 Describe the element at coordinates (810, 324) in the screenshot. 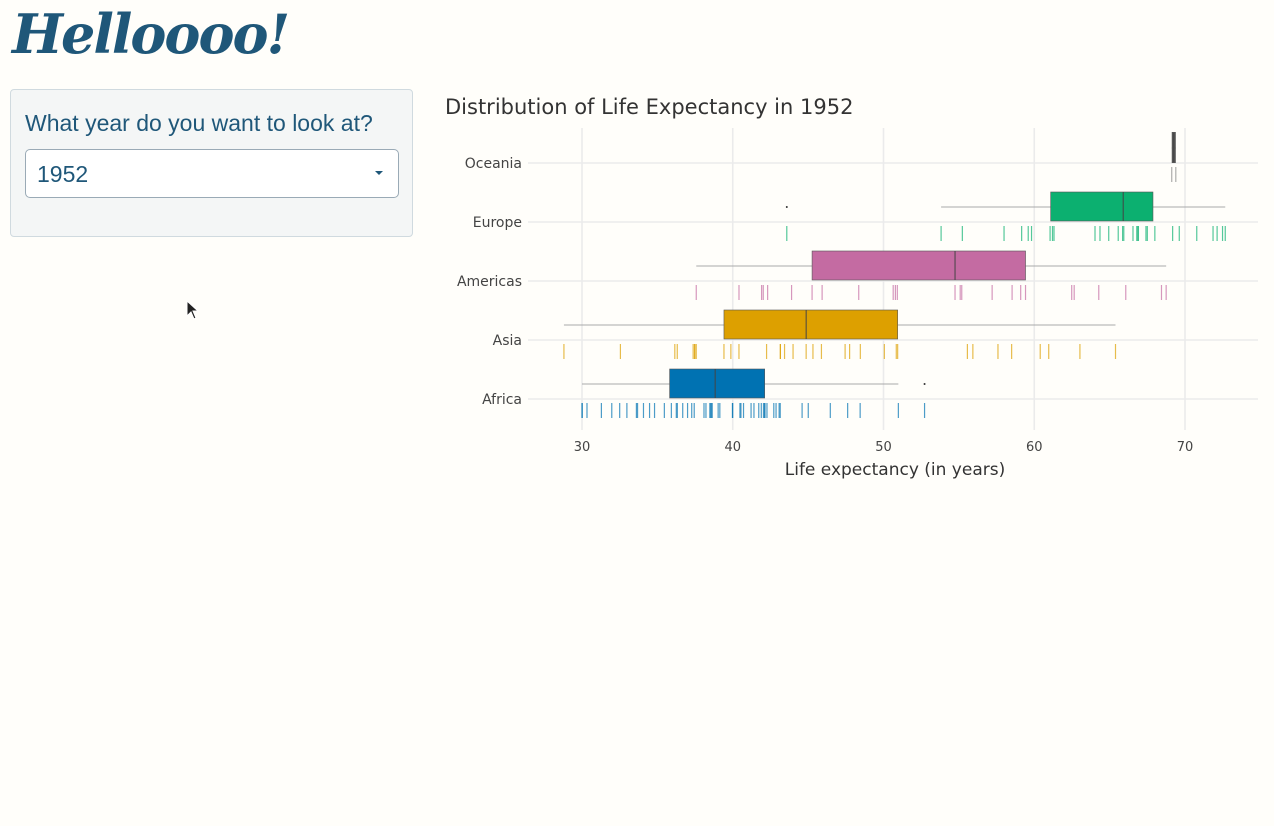

I see `box-asia` at that location.